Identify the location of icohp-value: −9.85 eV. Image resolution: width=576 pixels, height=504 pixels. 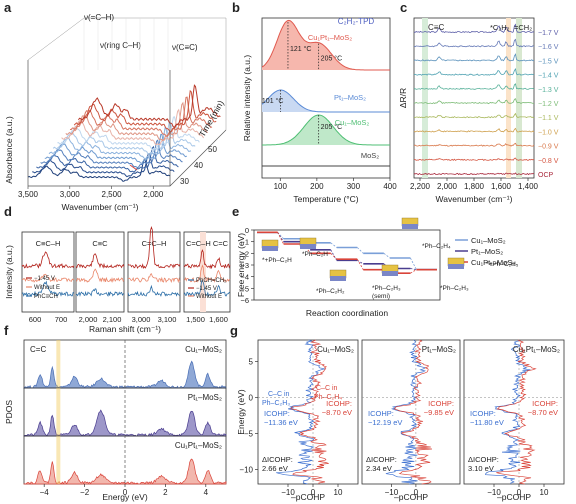
(439, 412).